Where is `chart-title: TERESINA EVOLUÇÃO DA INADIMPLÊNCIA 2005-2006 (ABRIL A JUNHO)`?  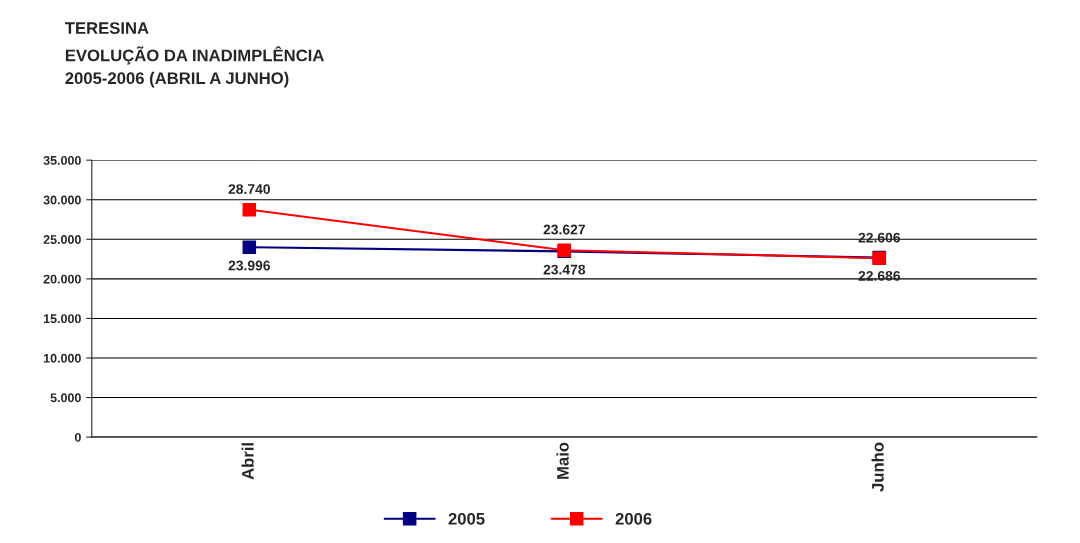 chart-title: TERESINA EVOLUÇÃO DA INADIMPLÊNCIA 2005-2006 (ABRIL A JUNHO) is located at coordinates (194, 55).